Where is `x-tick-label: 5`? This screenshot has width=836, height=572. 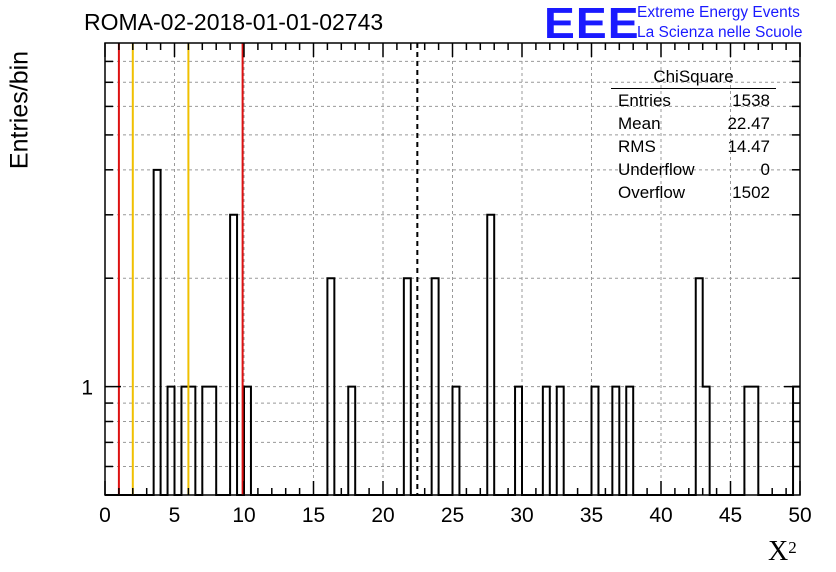 x-tick-label: 5 is located at coordinates (175, 515).